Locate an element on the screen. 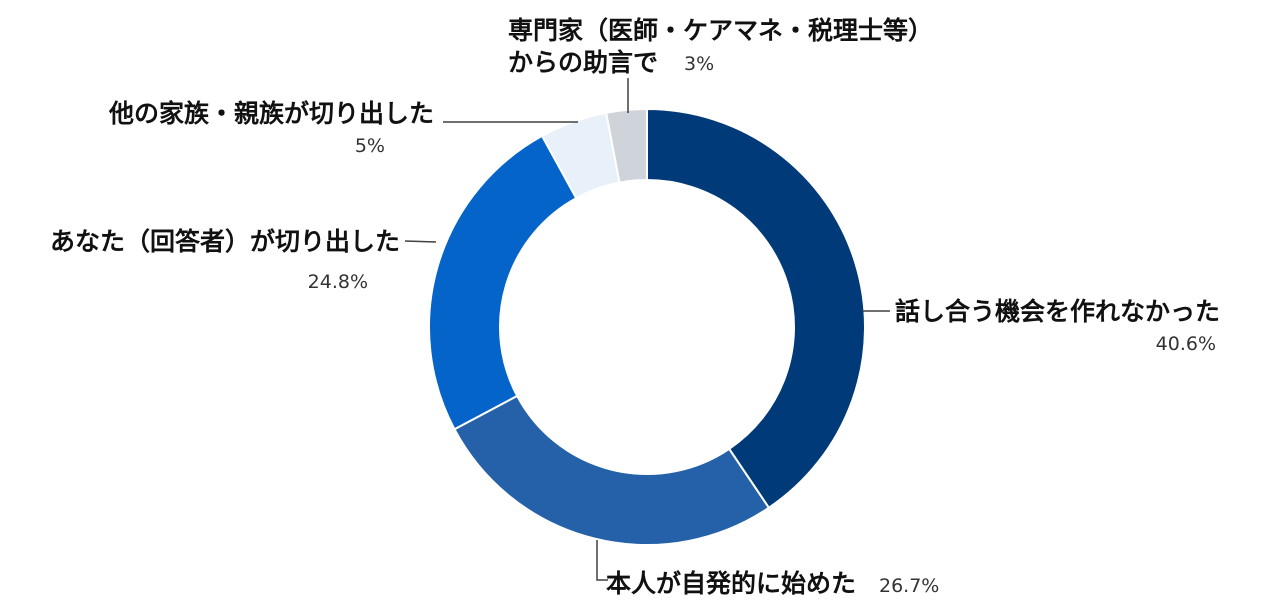 This screenshot has width=1280, height=609. slice-value-1: 26.7% is located at coordinates (909, 586).